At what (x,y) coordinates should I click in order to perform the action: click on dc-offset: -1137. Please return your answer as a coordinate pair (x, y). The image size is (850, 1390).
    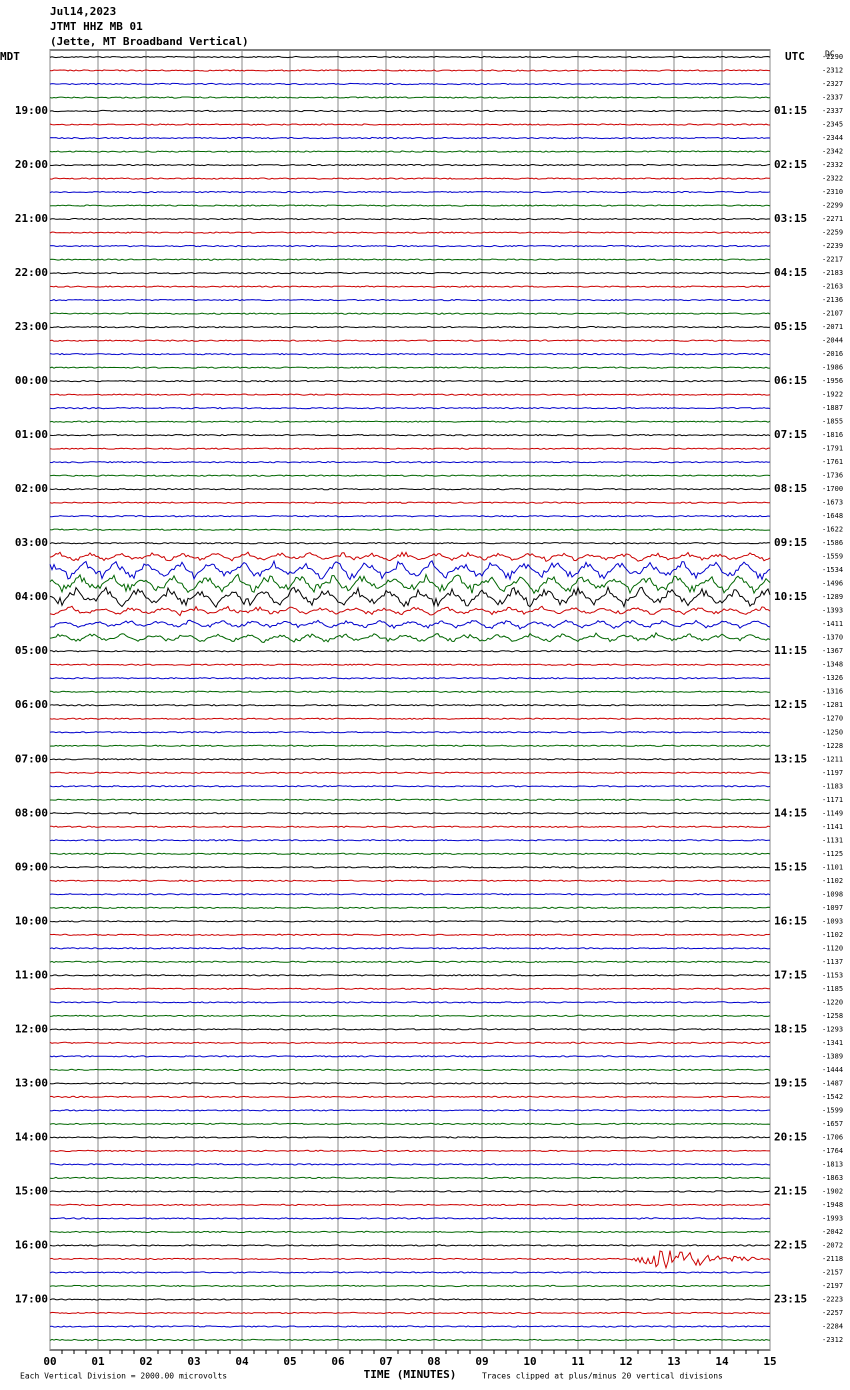
    Looking at the image, I should click on (832, 962).